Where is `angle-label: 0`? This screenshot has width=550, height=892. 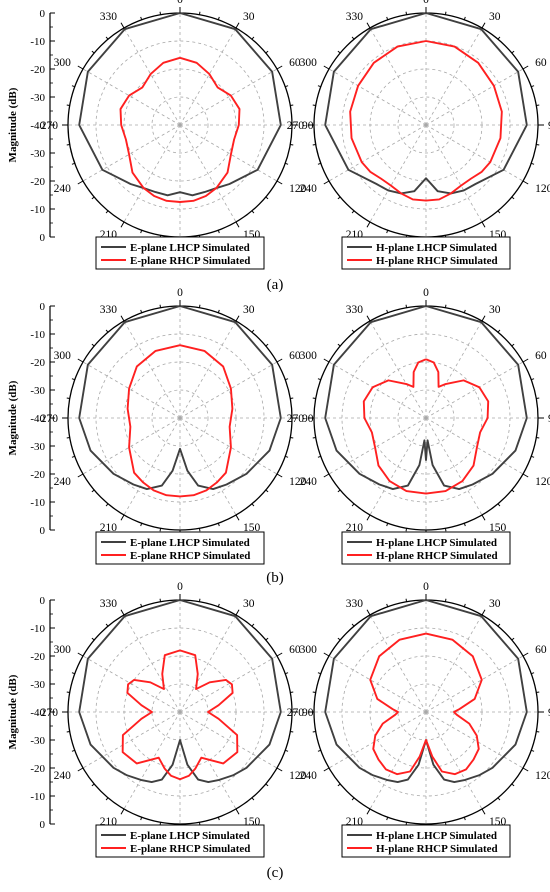 angle-label: 0 is located at coordinates (426, 293).